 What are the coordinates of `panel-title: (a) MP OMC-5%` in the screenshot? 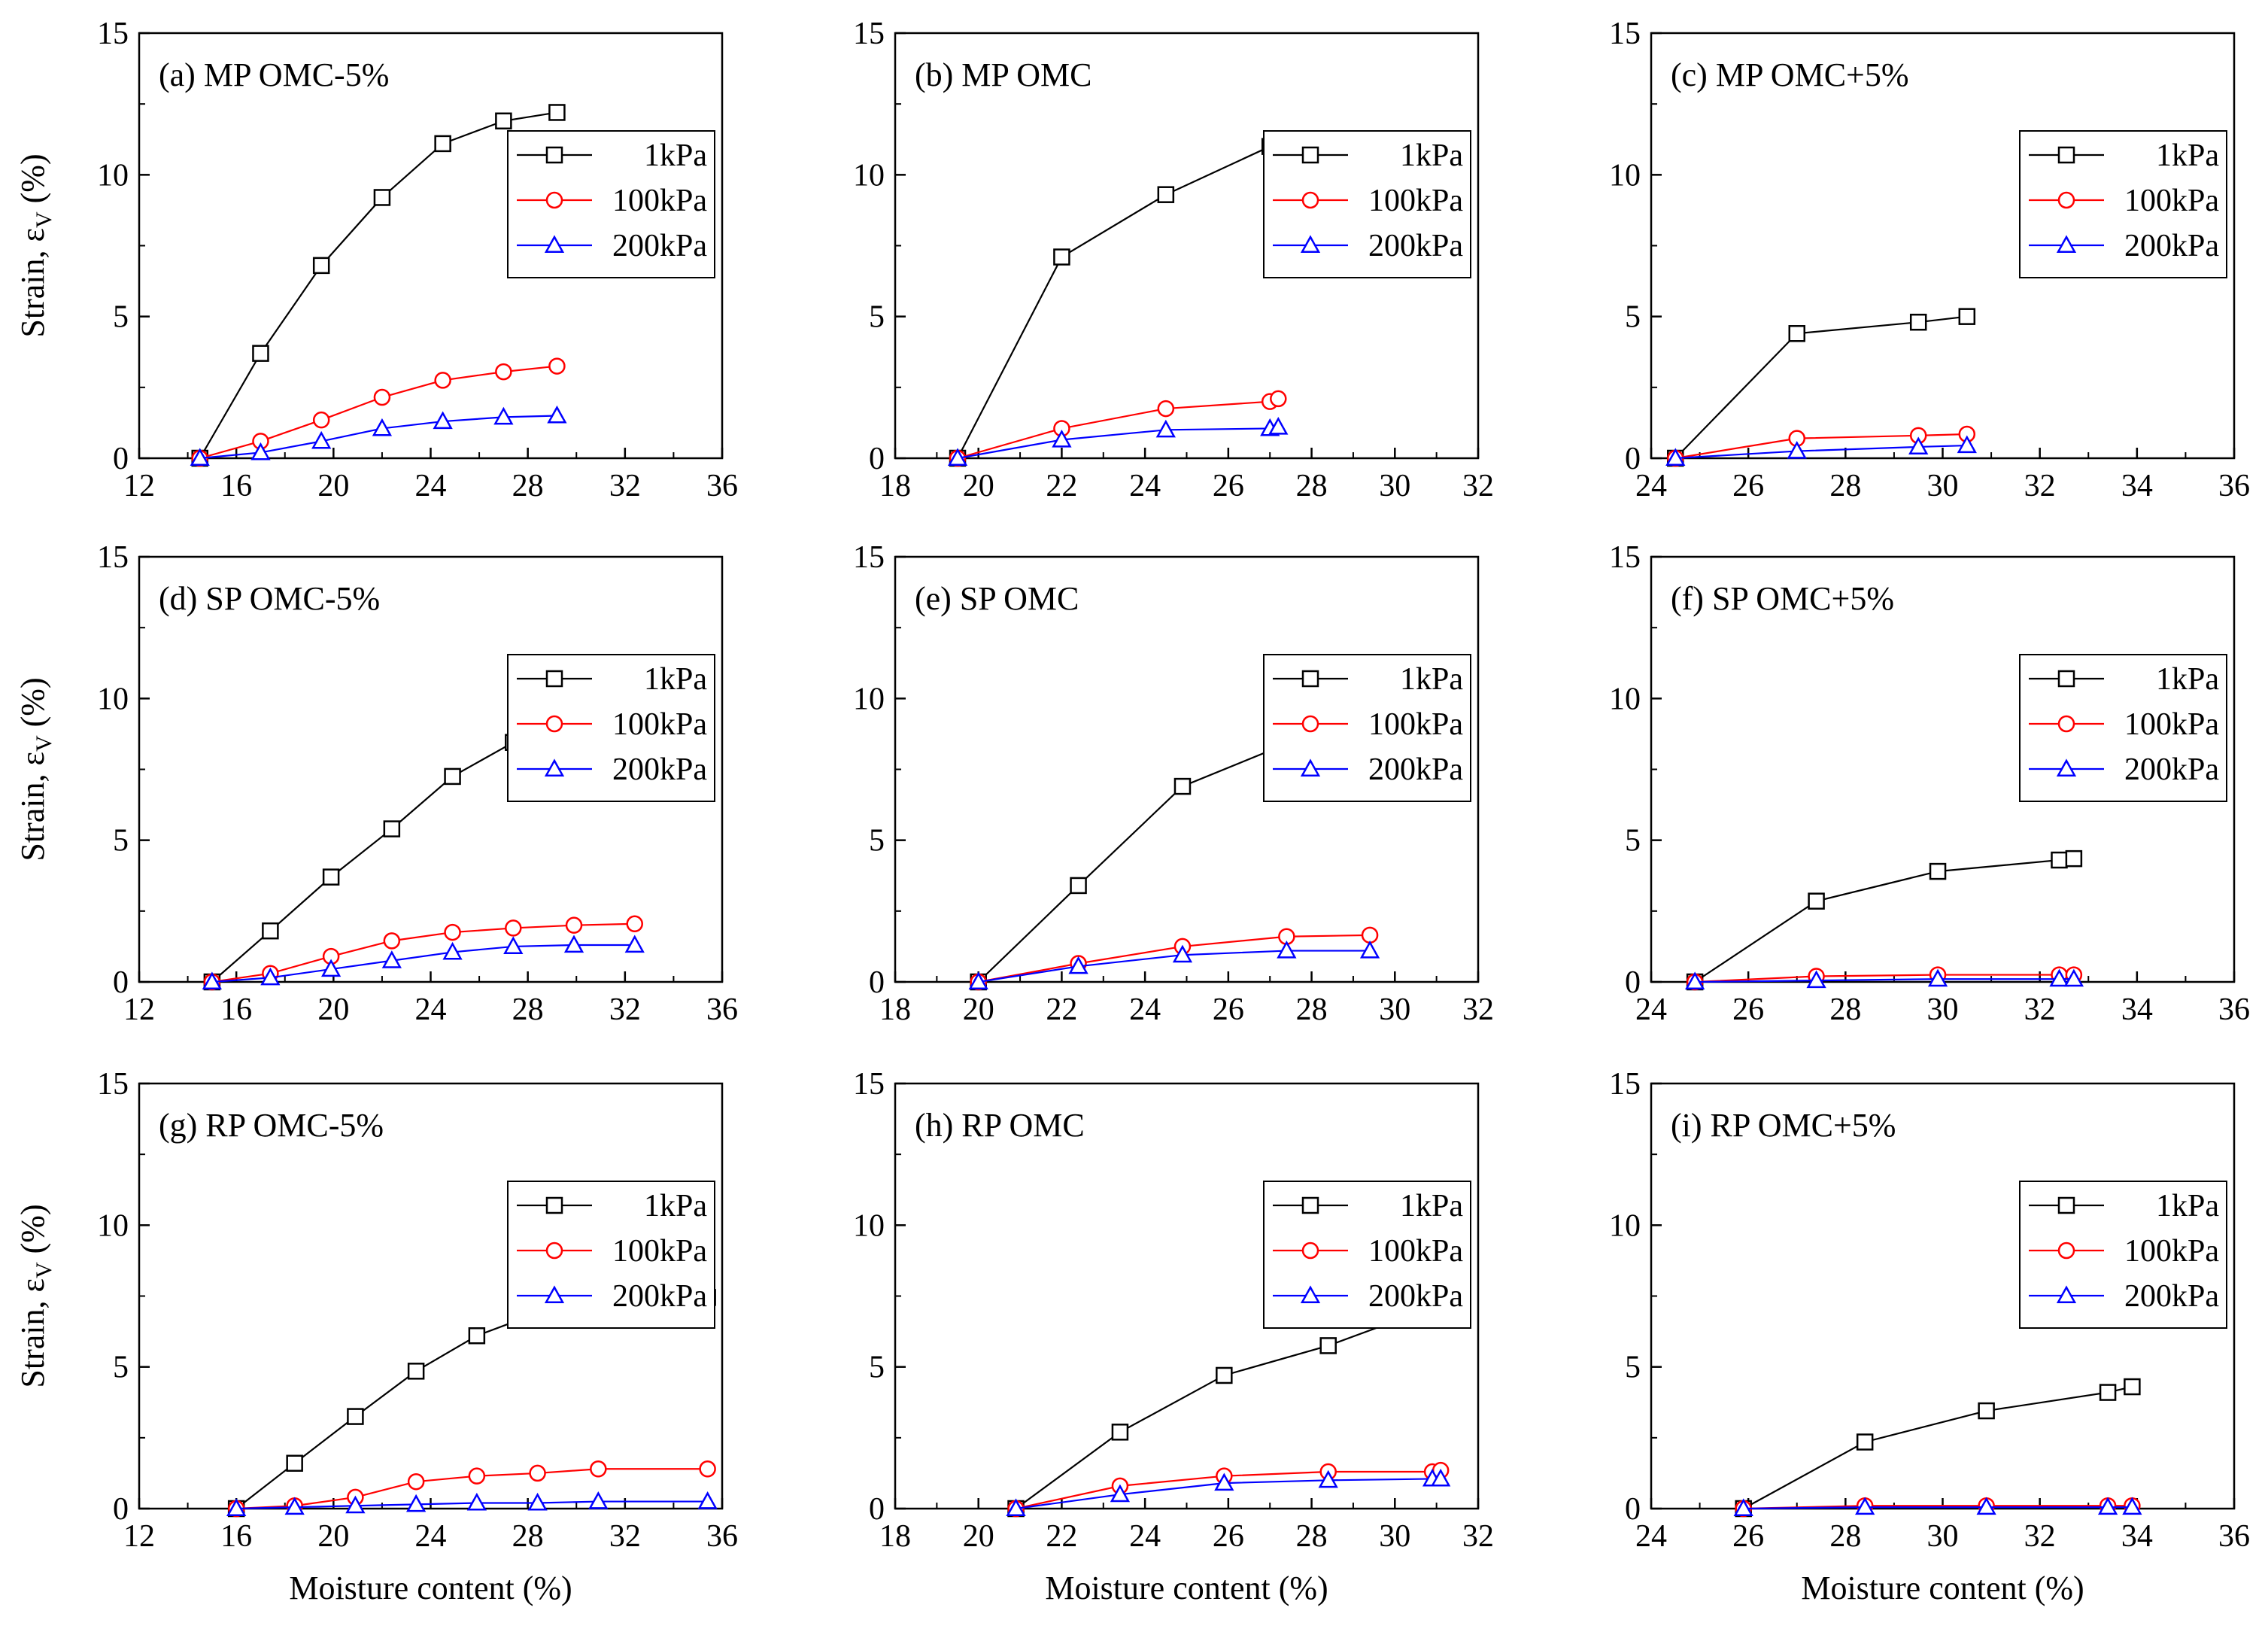 It's located at (274, 75).